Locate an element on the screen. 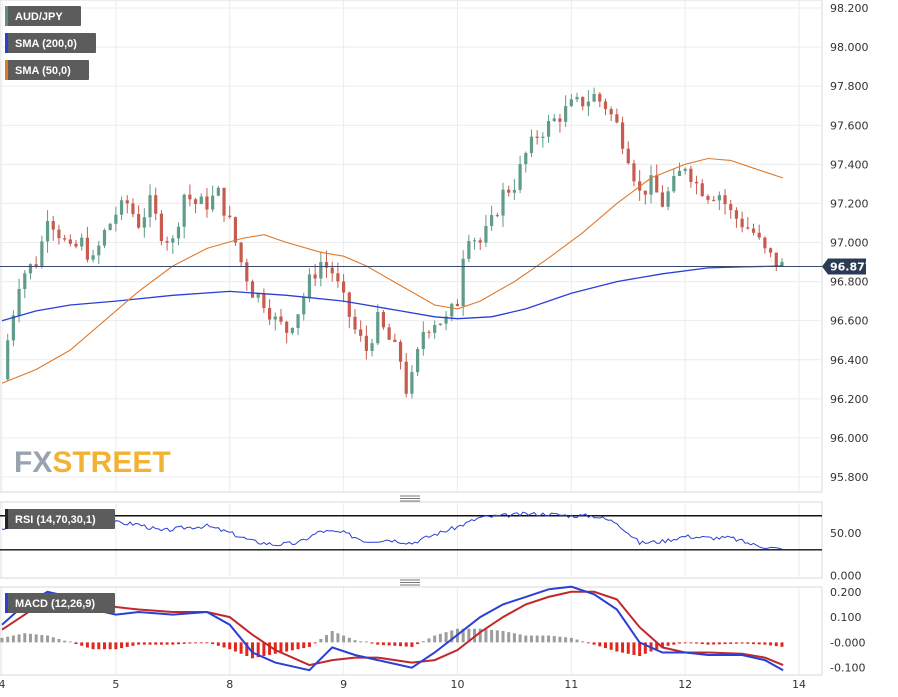 The image size is (898, 697). price-tick-label: 96.600 is located at coordinates (849, 321).